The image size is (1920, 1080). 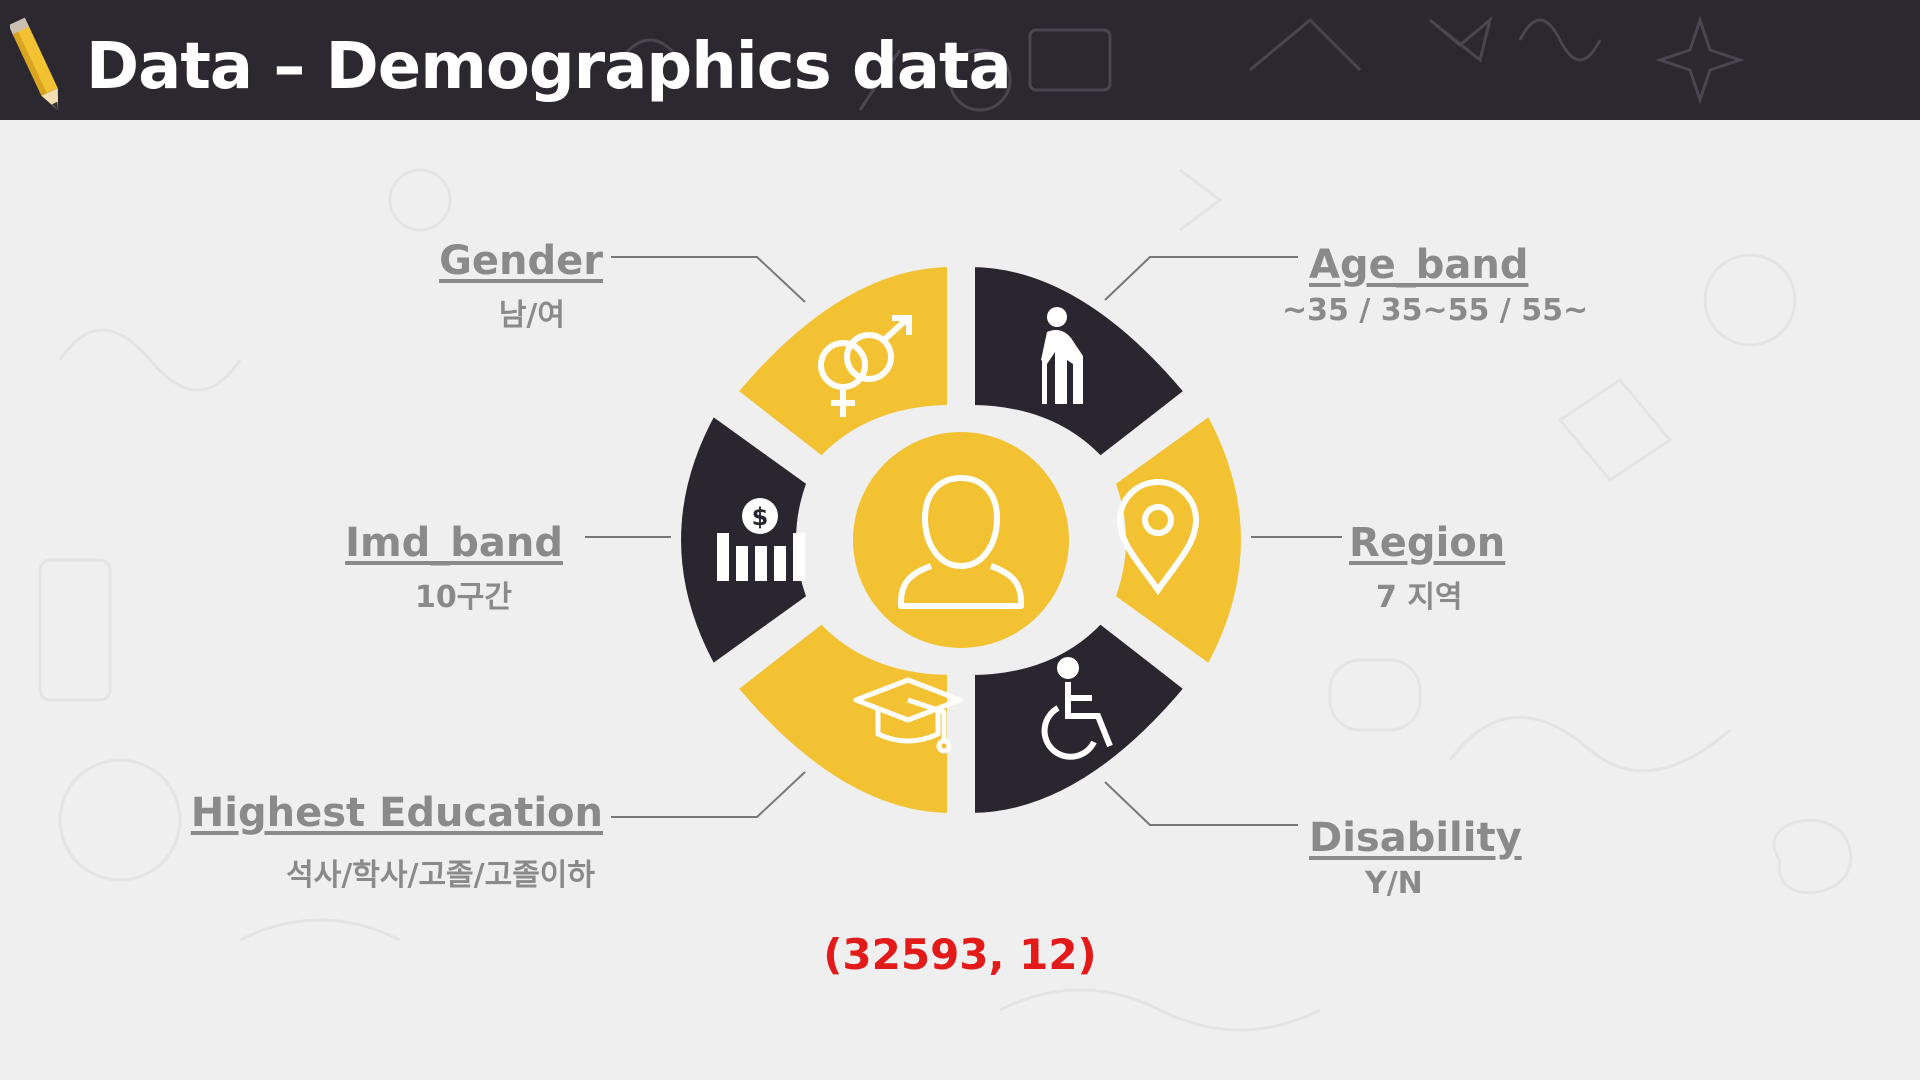 What do you see at coordinates (1158, 537) in the screenshot?
I see `location-pin-icon` at bounding box center [1158, 537].